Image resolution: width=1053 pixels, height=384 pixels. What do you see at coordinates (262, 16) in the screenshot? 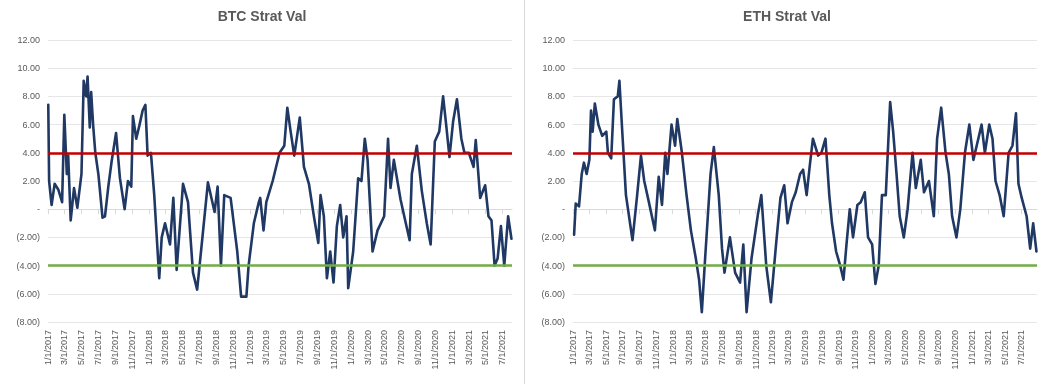
I see `chart-title: BTC Strat Val` at bounding box center [262, 16].